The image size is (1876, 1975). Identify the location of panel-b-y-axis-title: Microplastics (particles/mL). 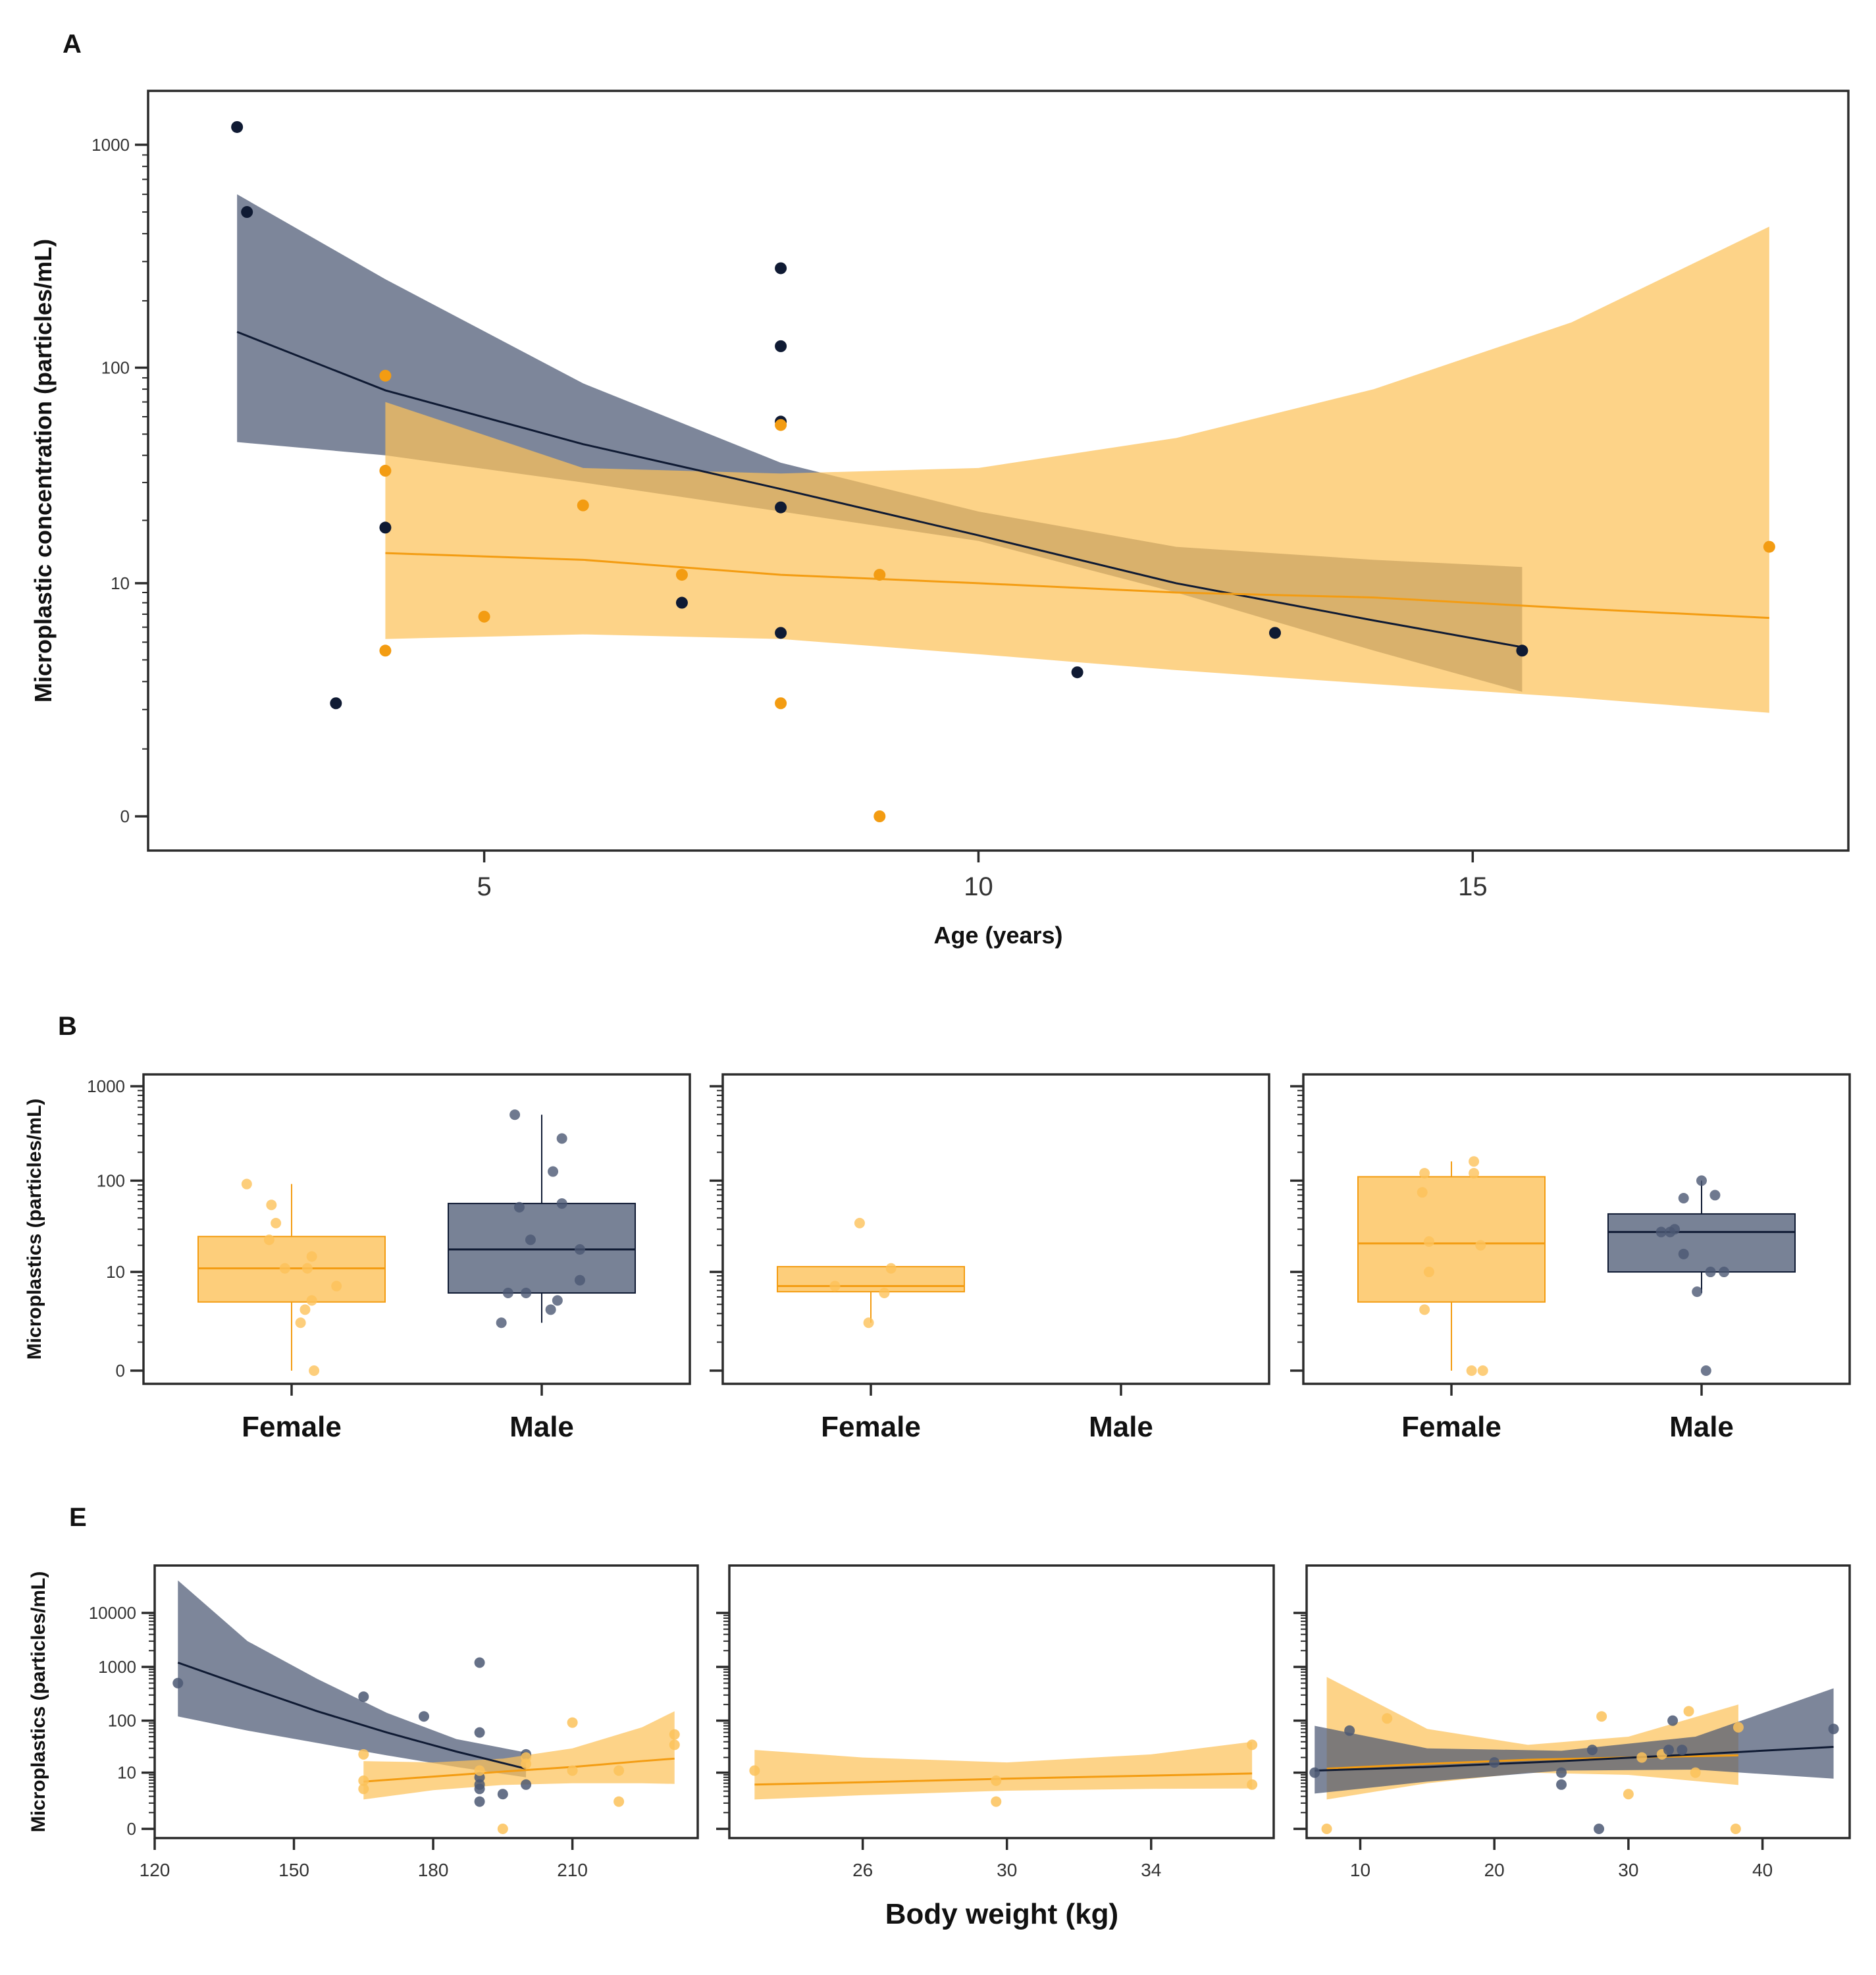
(34, 1229).